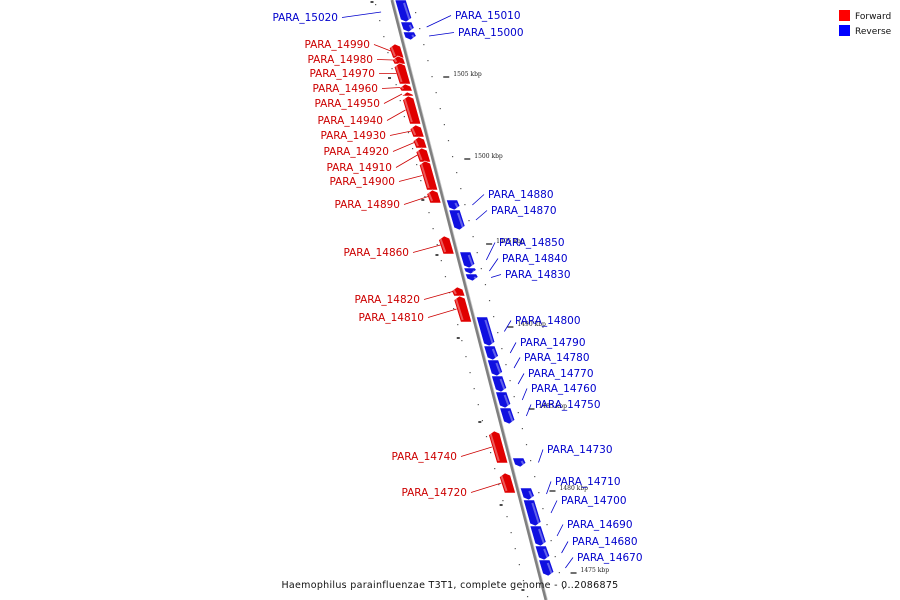 This screenshot has height=600, width=900. What do you see at coordinates (359, 168) in the screenshot?
I see `forward-gene-label: PARA_14910` at bounding box center [359, 168].